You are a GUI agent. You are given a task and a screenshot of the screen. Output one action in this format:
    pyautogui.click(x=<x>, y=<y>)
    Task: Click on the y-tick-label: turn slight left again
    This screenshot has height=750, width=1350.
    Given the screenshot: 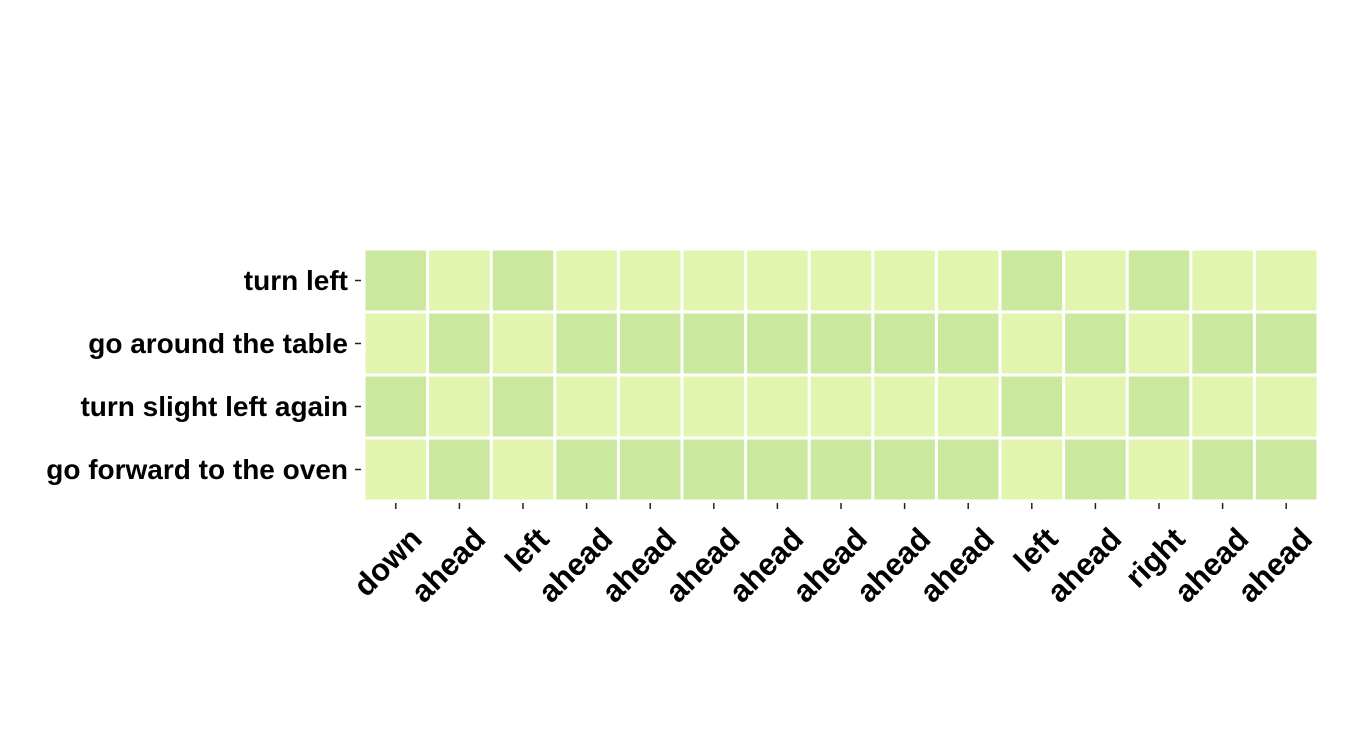 What is the action you would take?
    pyautogui.click(x=214, y=406)
    